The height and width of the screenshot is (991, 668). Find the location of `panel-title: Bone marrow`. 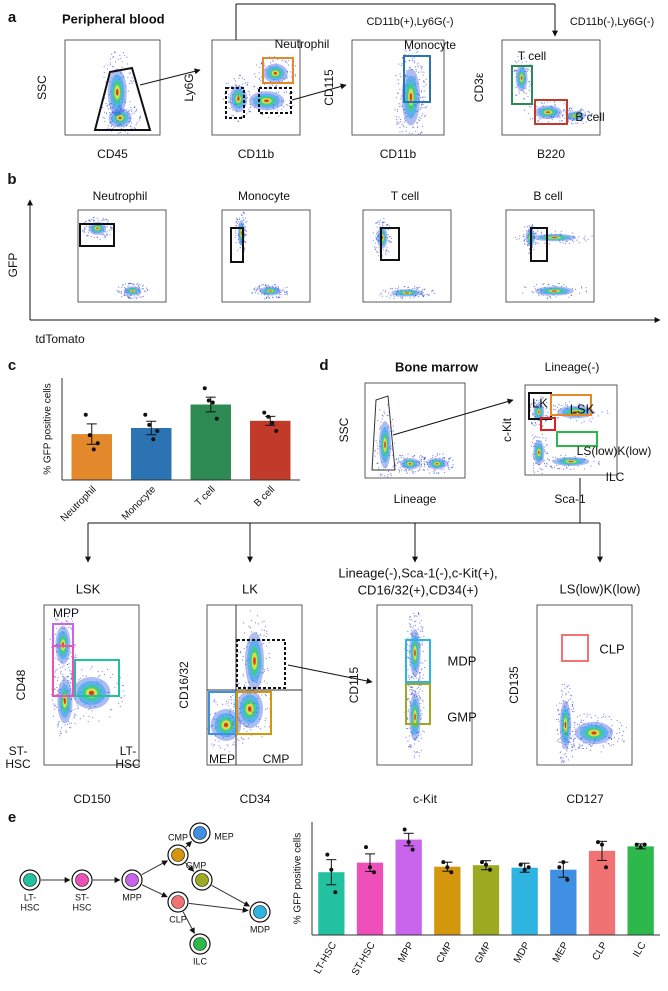

panel-title: Bone marrow is located at coordinates (437, 366).